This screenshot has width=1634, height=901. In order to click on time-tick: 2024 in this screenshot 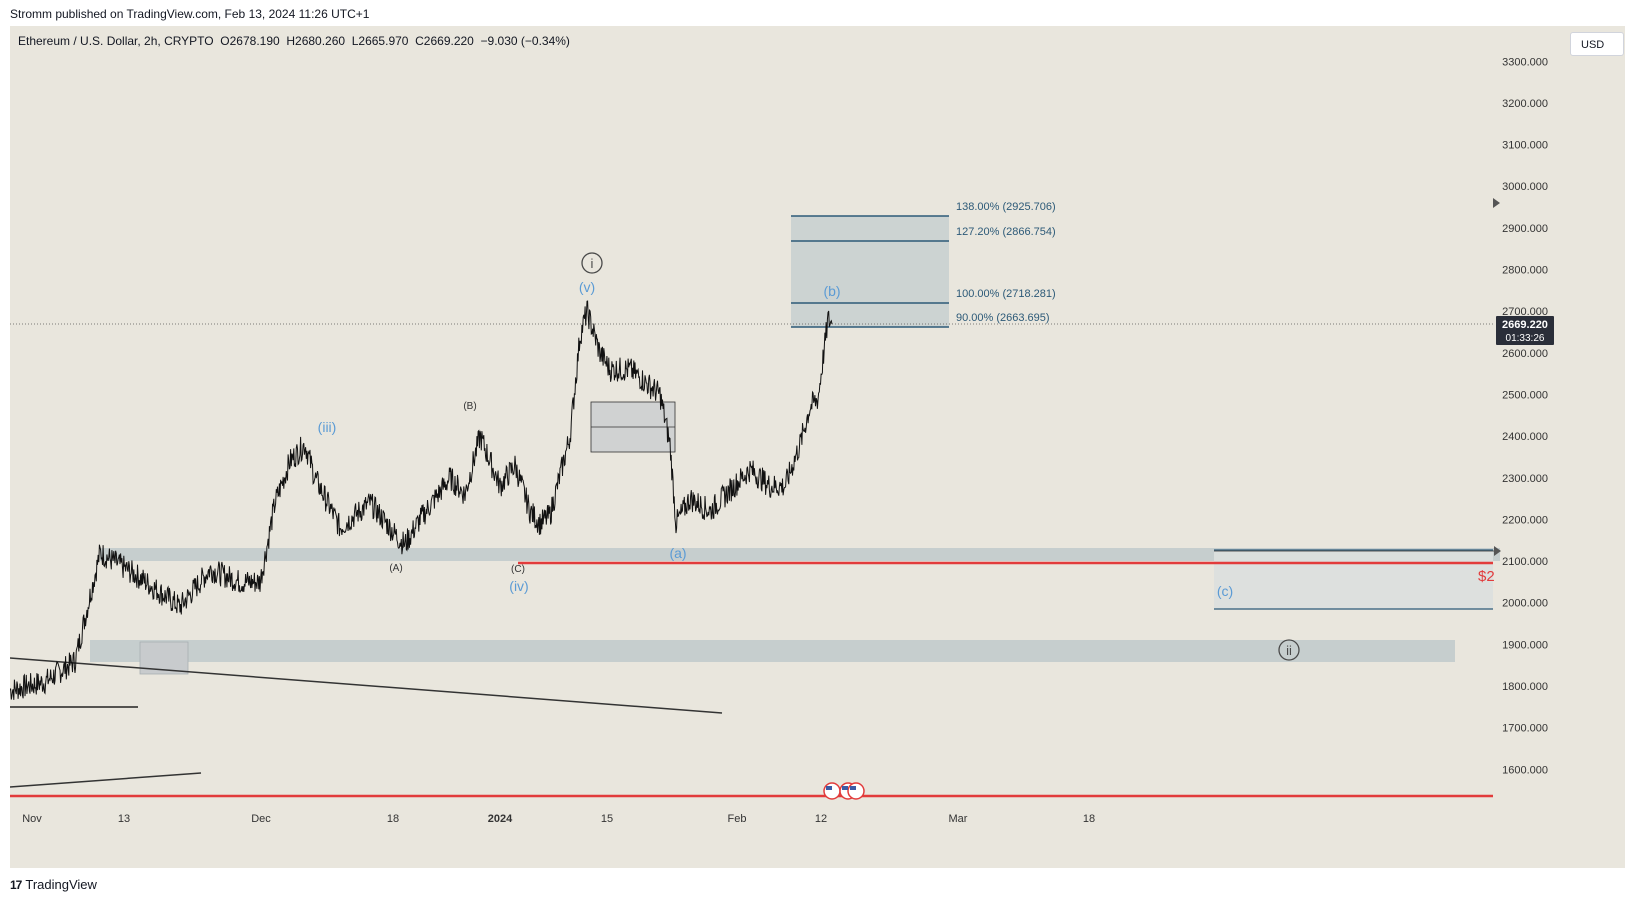, I will do `click(500, 819)`.